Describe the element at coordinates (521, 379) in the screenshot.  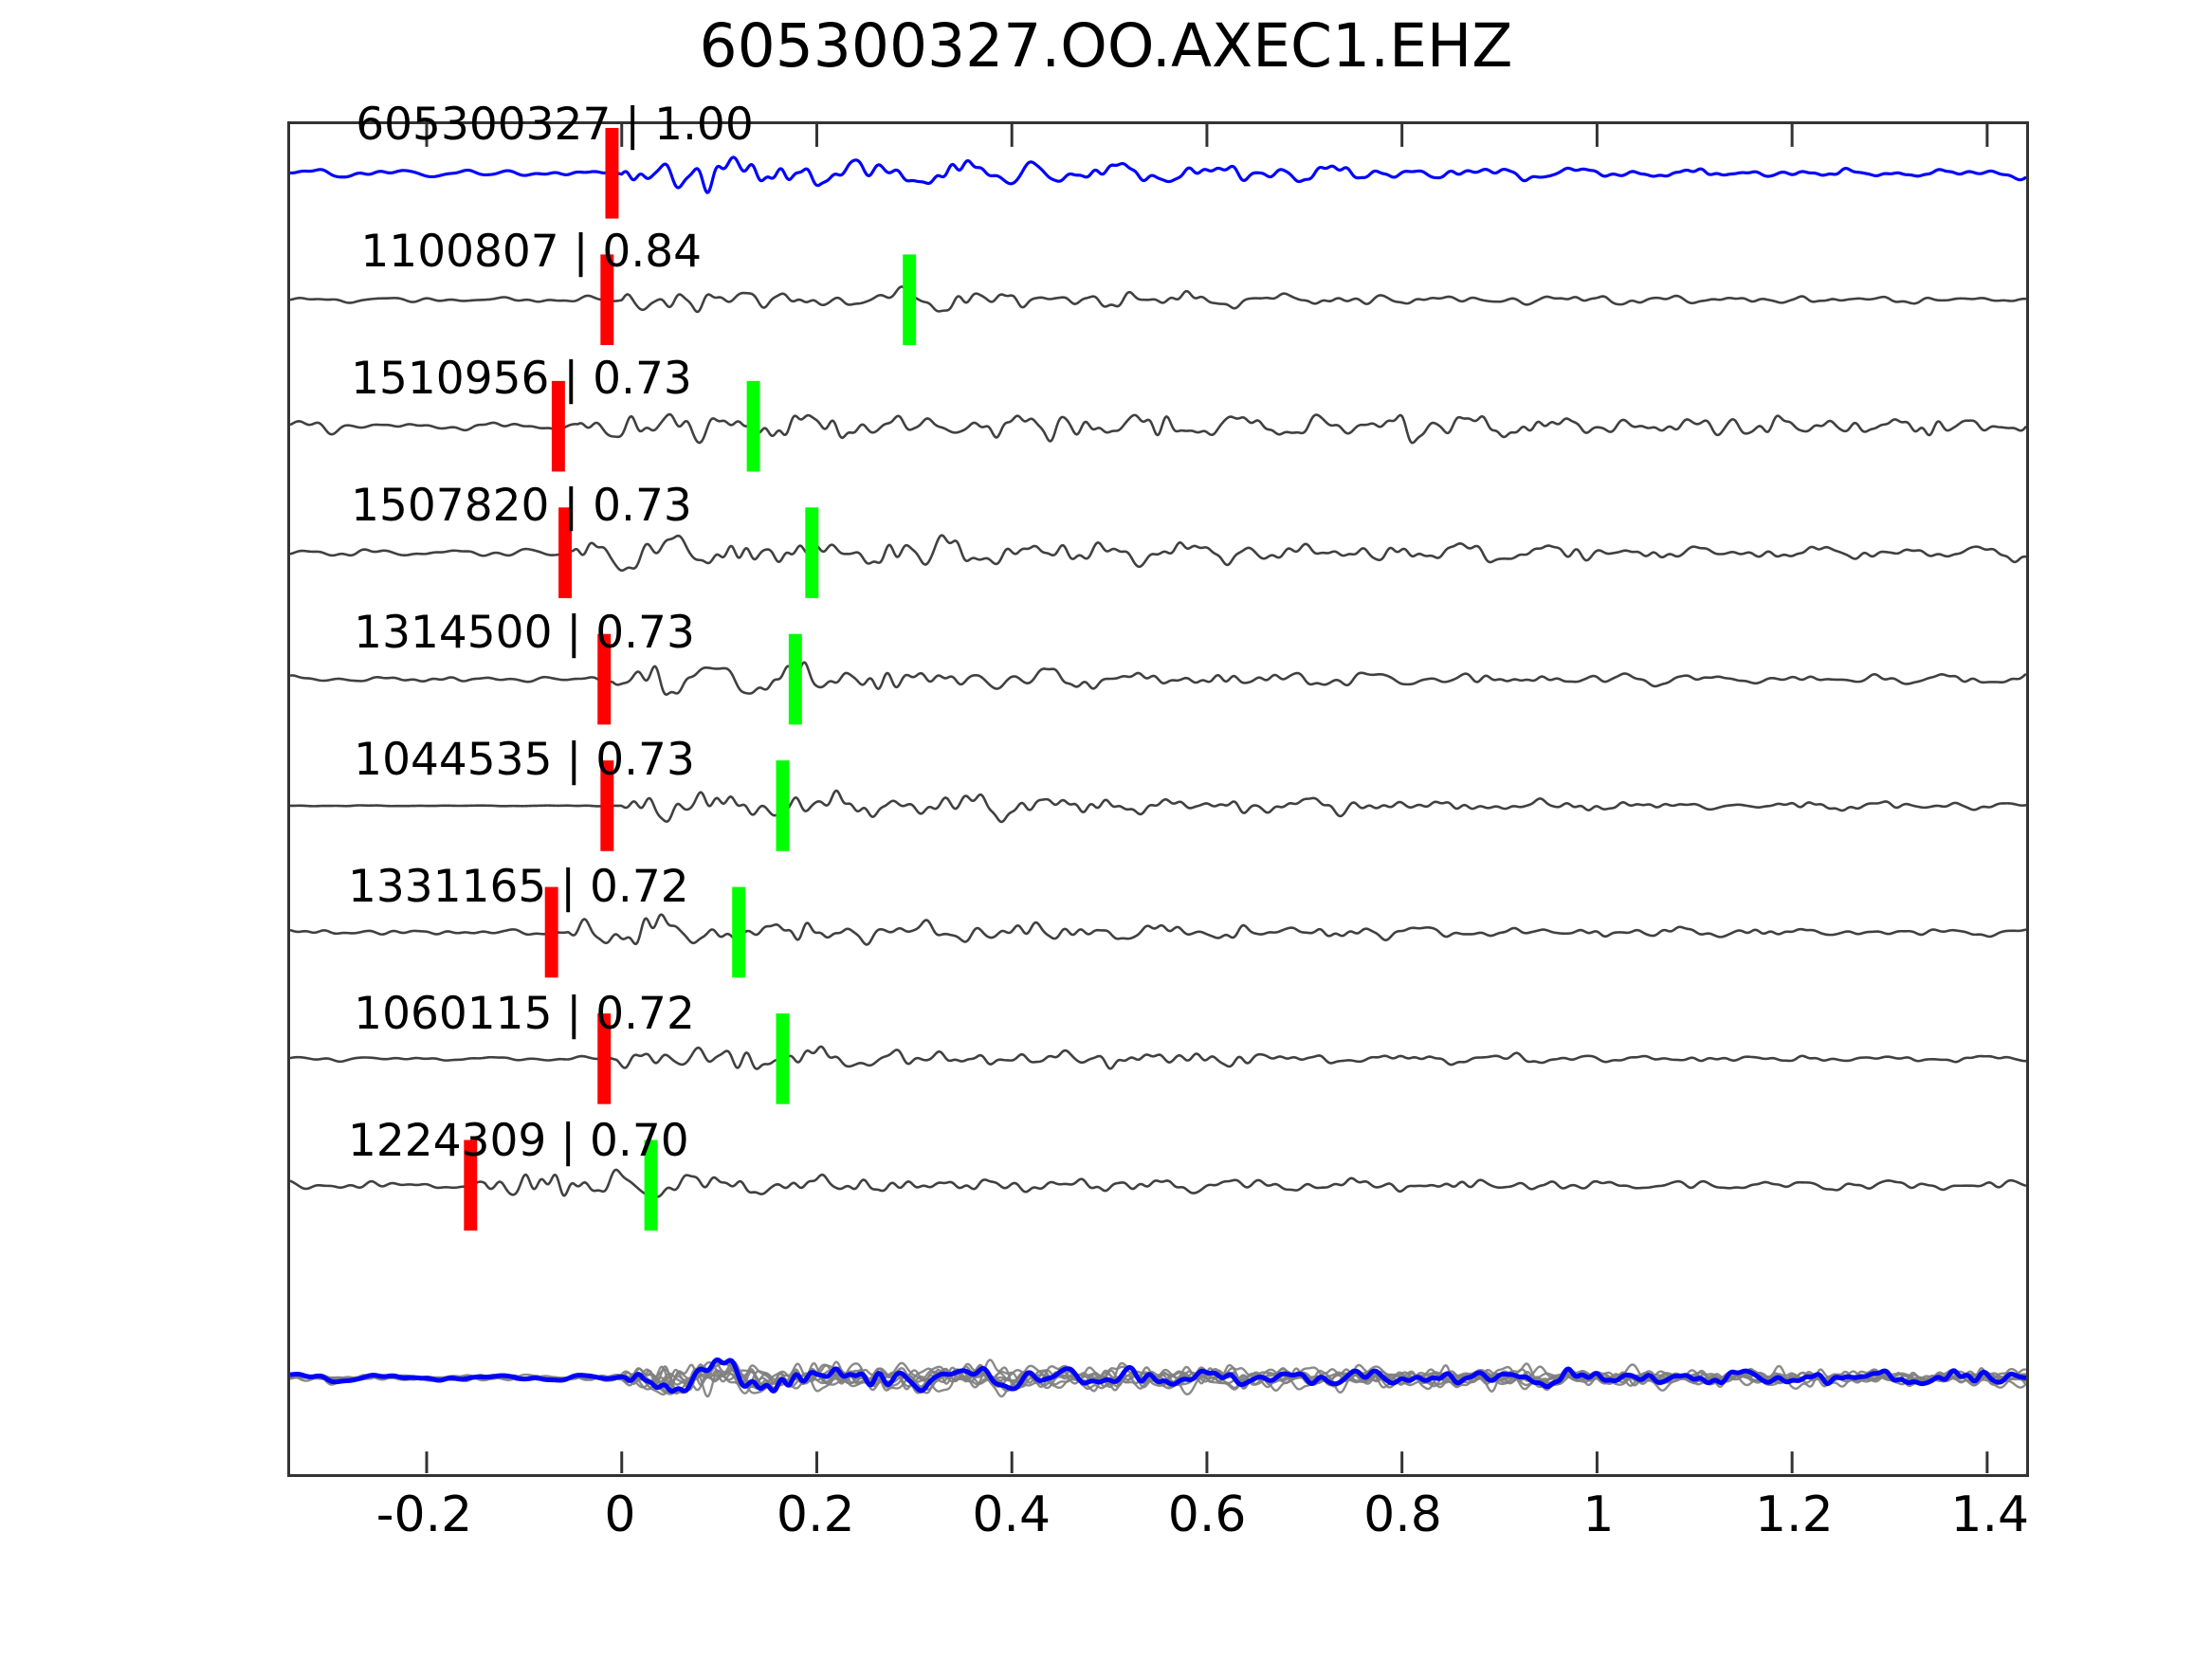
I see `trace-label-1510956: 1510956 | 0.73` at that location.